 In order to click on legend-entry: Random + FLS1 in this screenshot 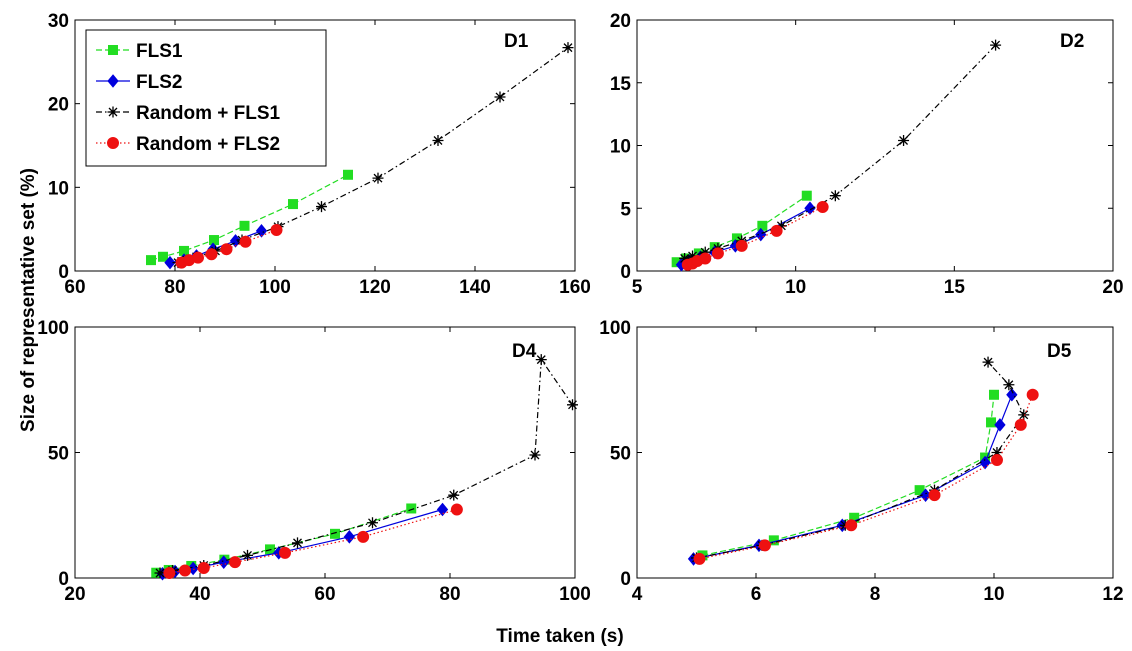, I will do `click(188, 113)`.